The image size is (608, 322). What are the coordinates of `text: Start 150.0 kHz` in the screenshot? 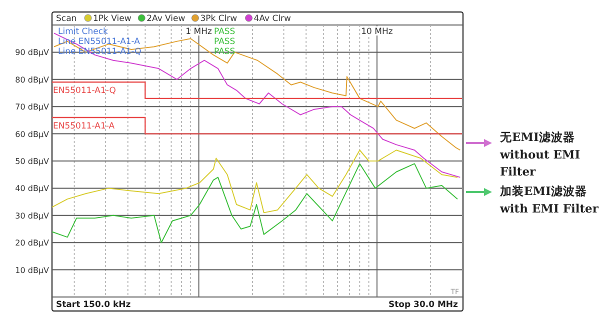 It's located at (93, 305).